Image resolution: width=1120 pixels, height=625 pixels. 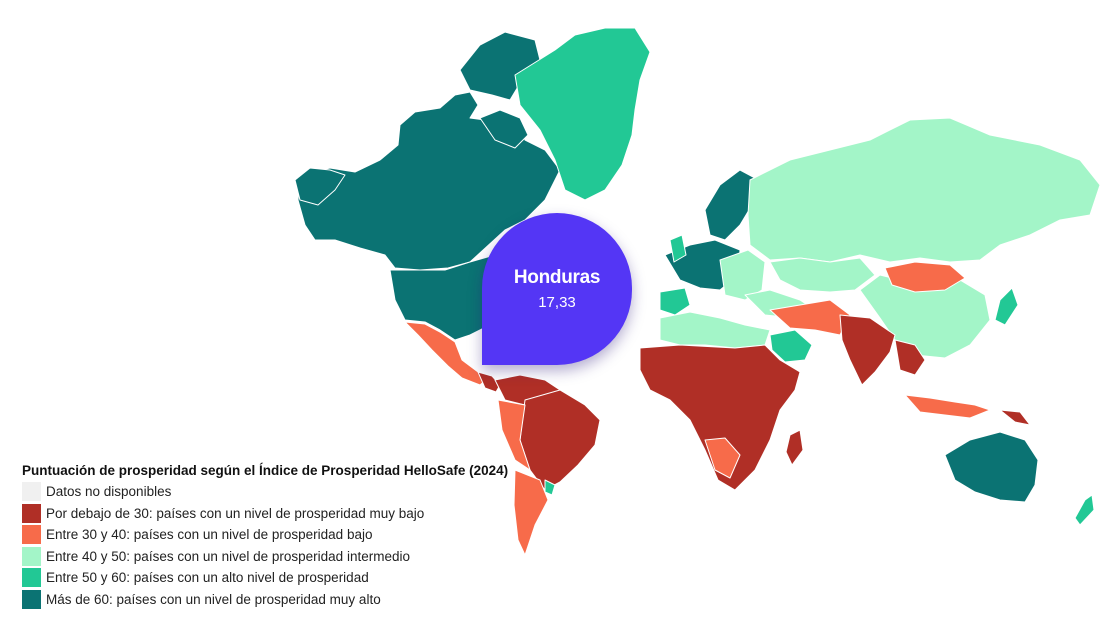 I want to click on central-europe, so click(x=742, y=275).